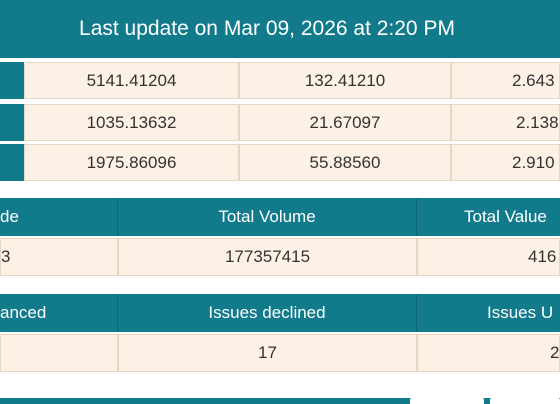 This screenshot has height=404, width=560. I want to click on last-update-text: Last update on Mar 09, 2026 at 2:20 PM, so click(267, 28).